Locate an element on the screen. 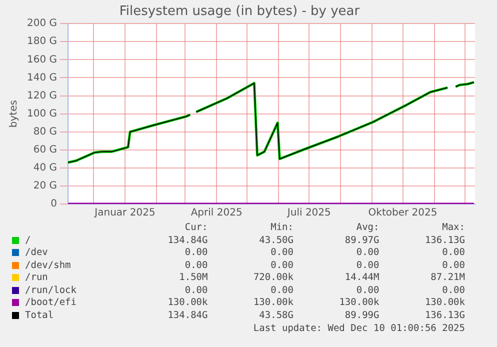 This screenshot has height=347, width=497. text: Max: is located at coordinates (453, 227).